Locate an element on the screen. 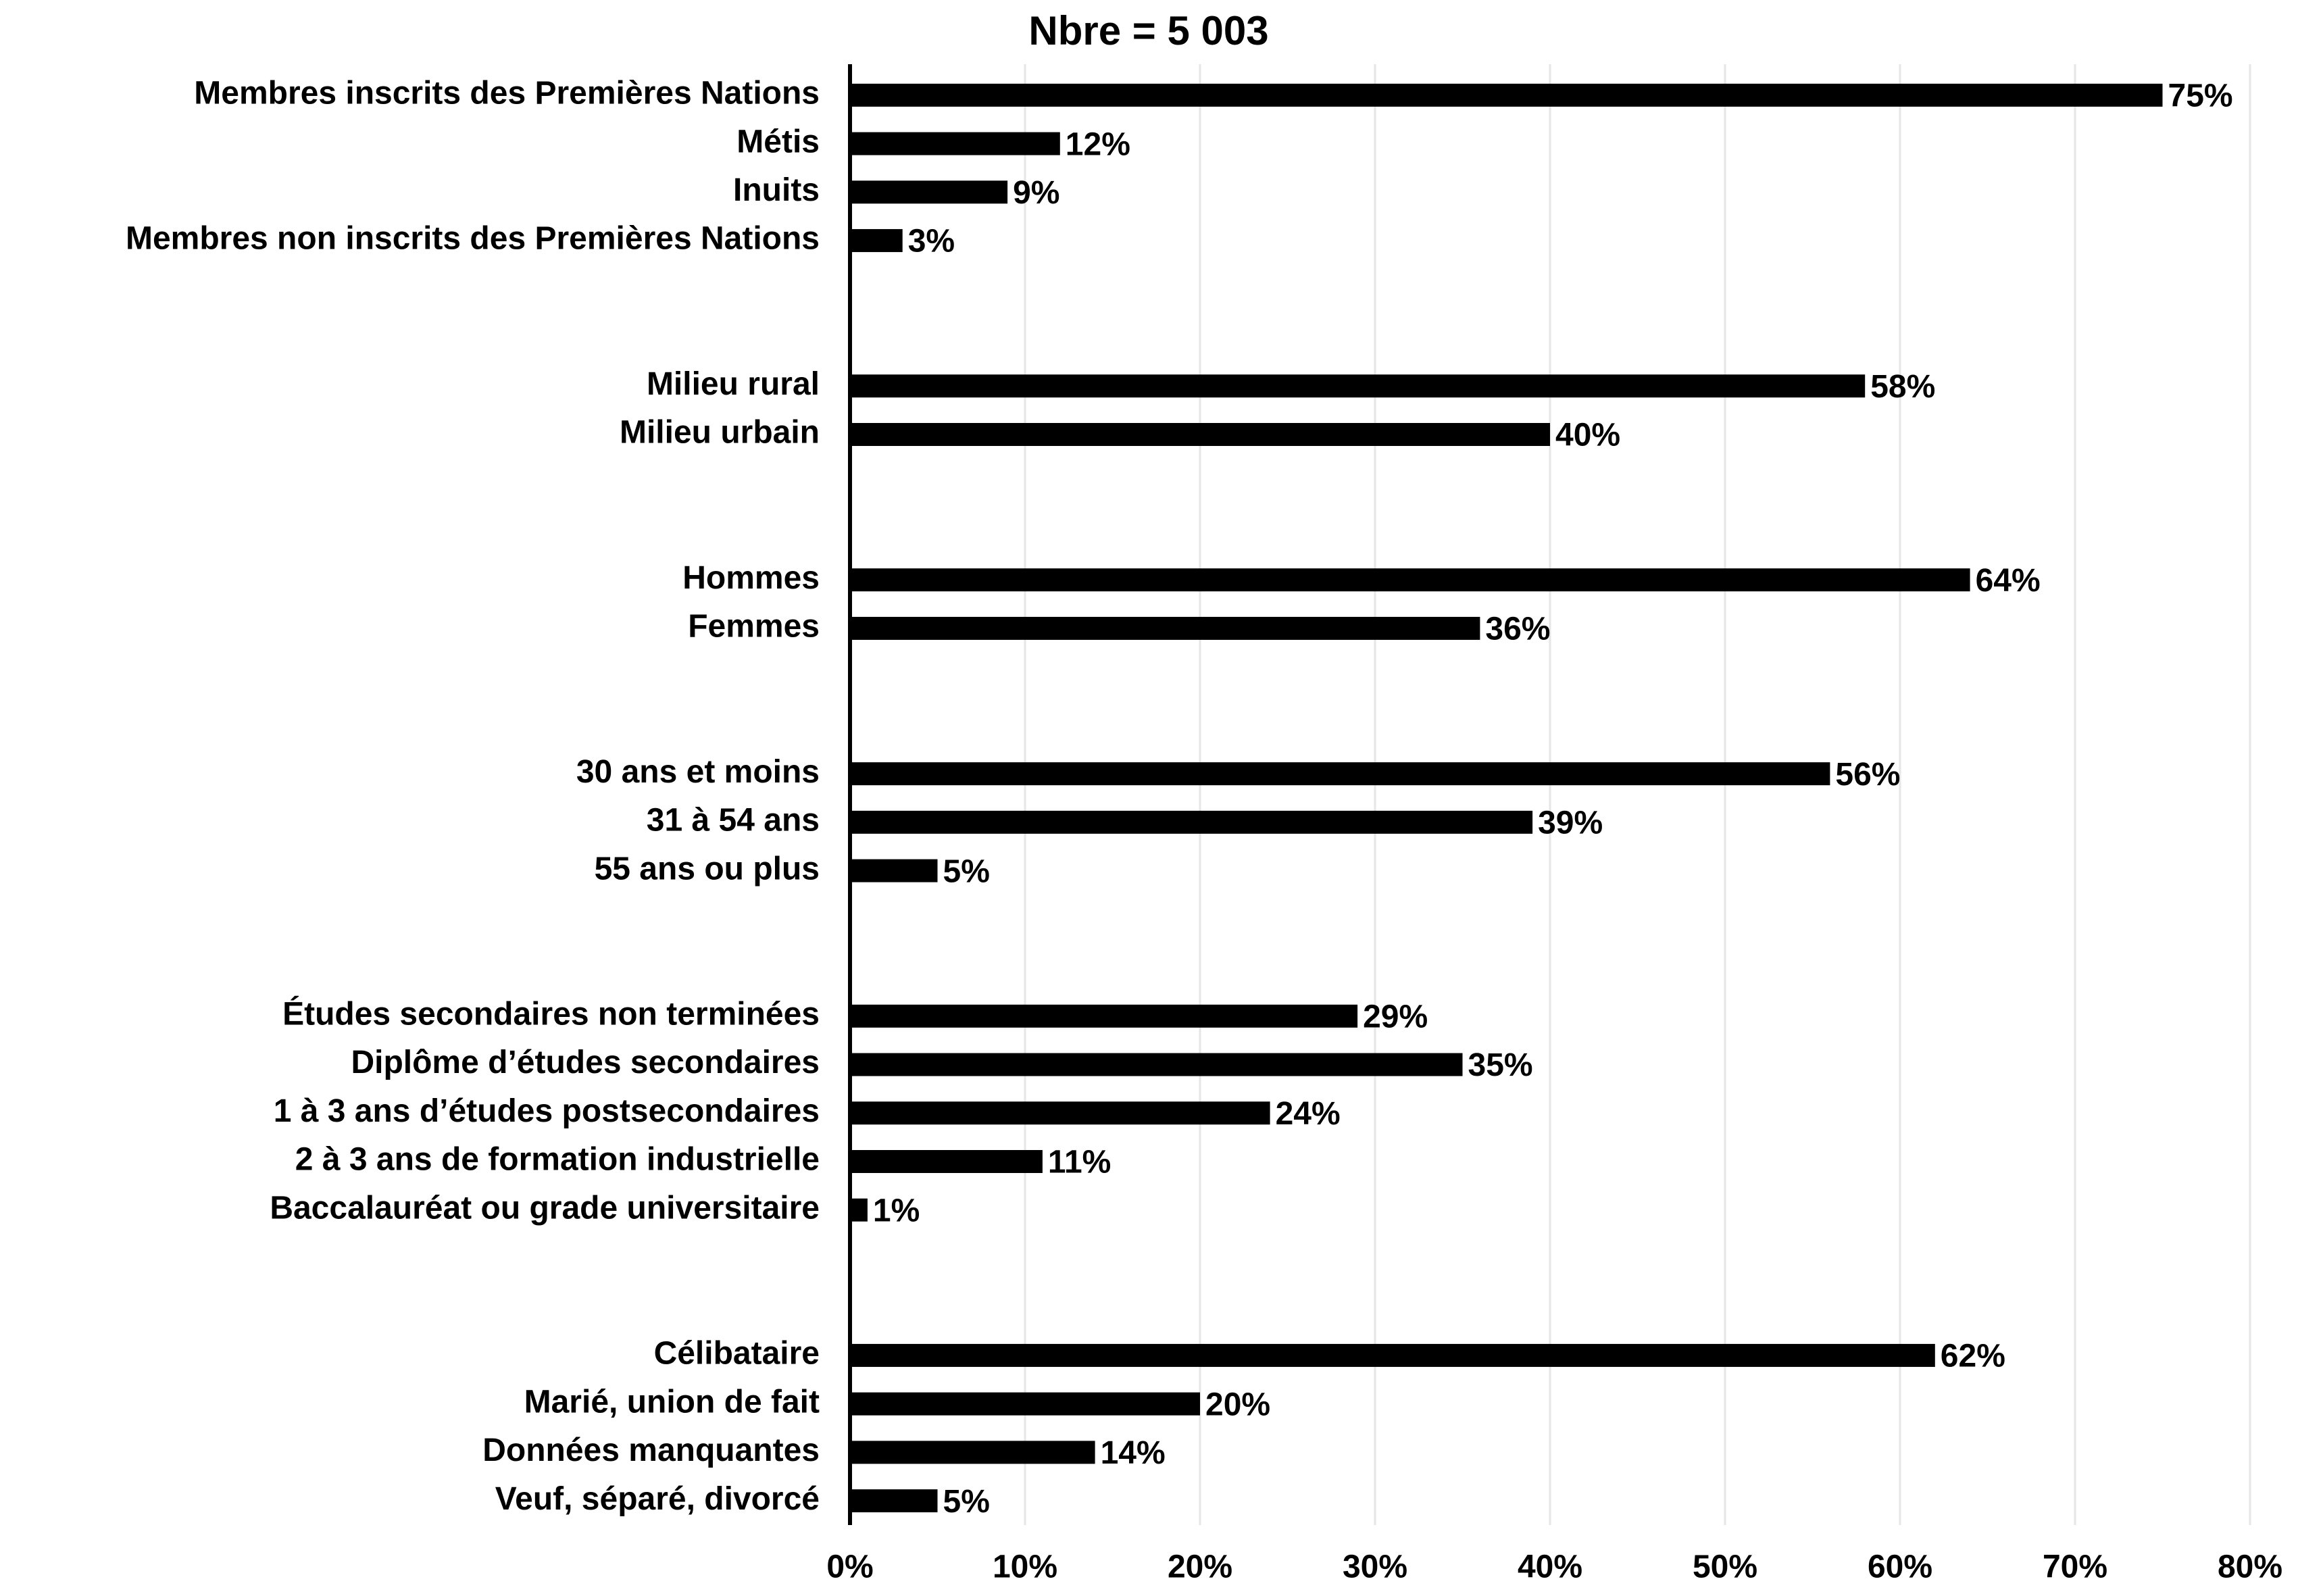 The height and width of the screenshot is (1596, 2298). y-tick-label: Marié, union de fait is located at coordinates (672, 1402).